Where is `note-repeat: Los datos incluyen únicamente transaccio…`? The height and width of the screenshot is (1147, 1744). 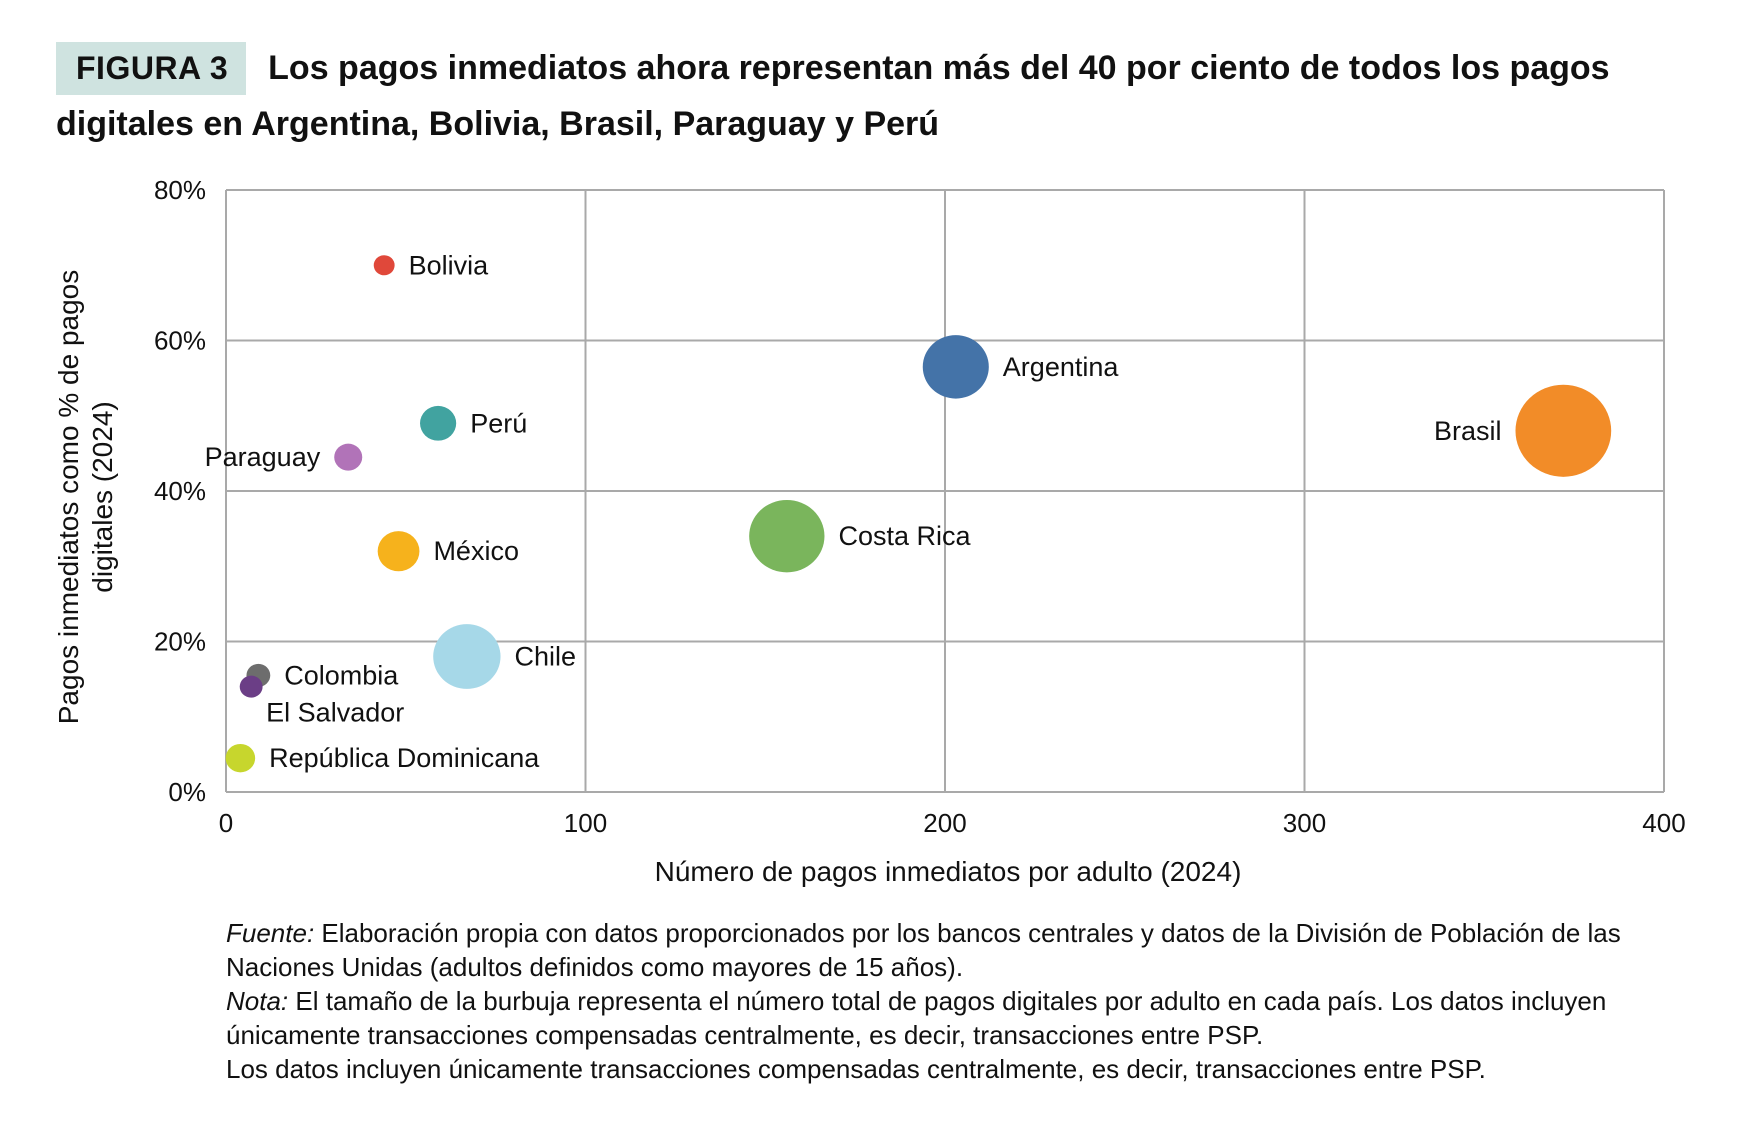 note-repeat: Los datos incluyen únicamente transaccio… is located at coordinates (856, 1069).